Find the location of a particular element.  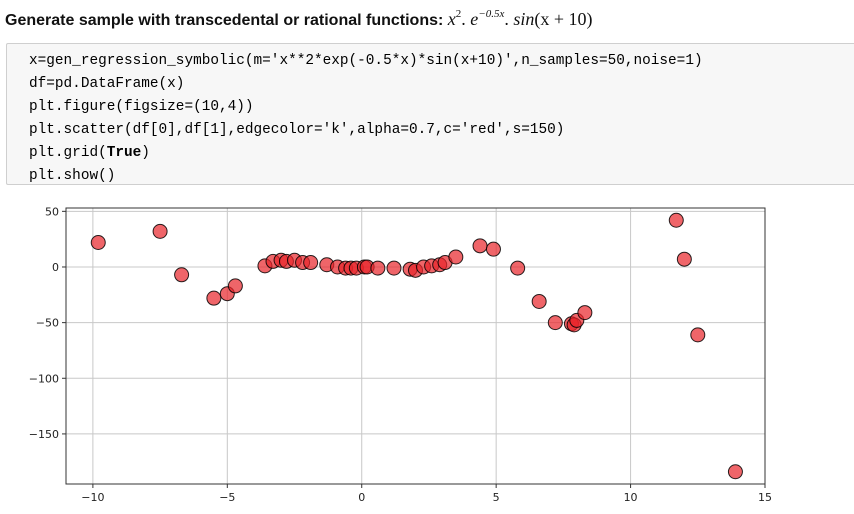

formula: x2. e−0.5x. sin(x + 10) is located at coordinates (520, 18).